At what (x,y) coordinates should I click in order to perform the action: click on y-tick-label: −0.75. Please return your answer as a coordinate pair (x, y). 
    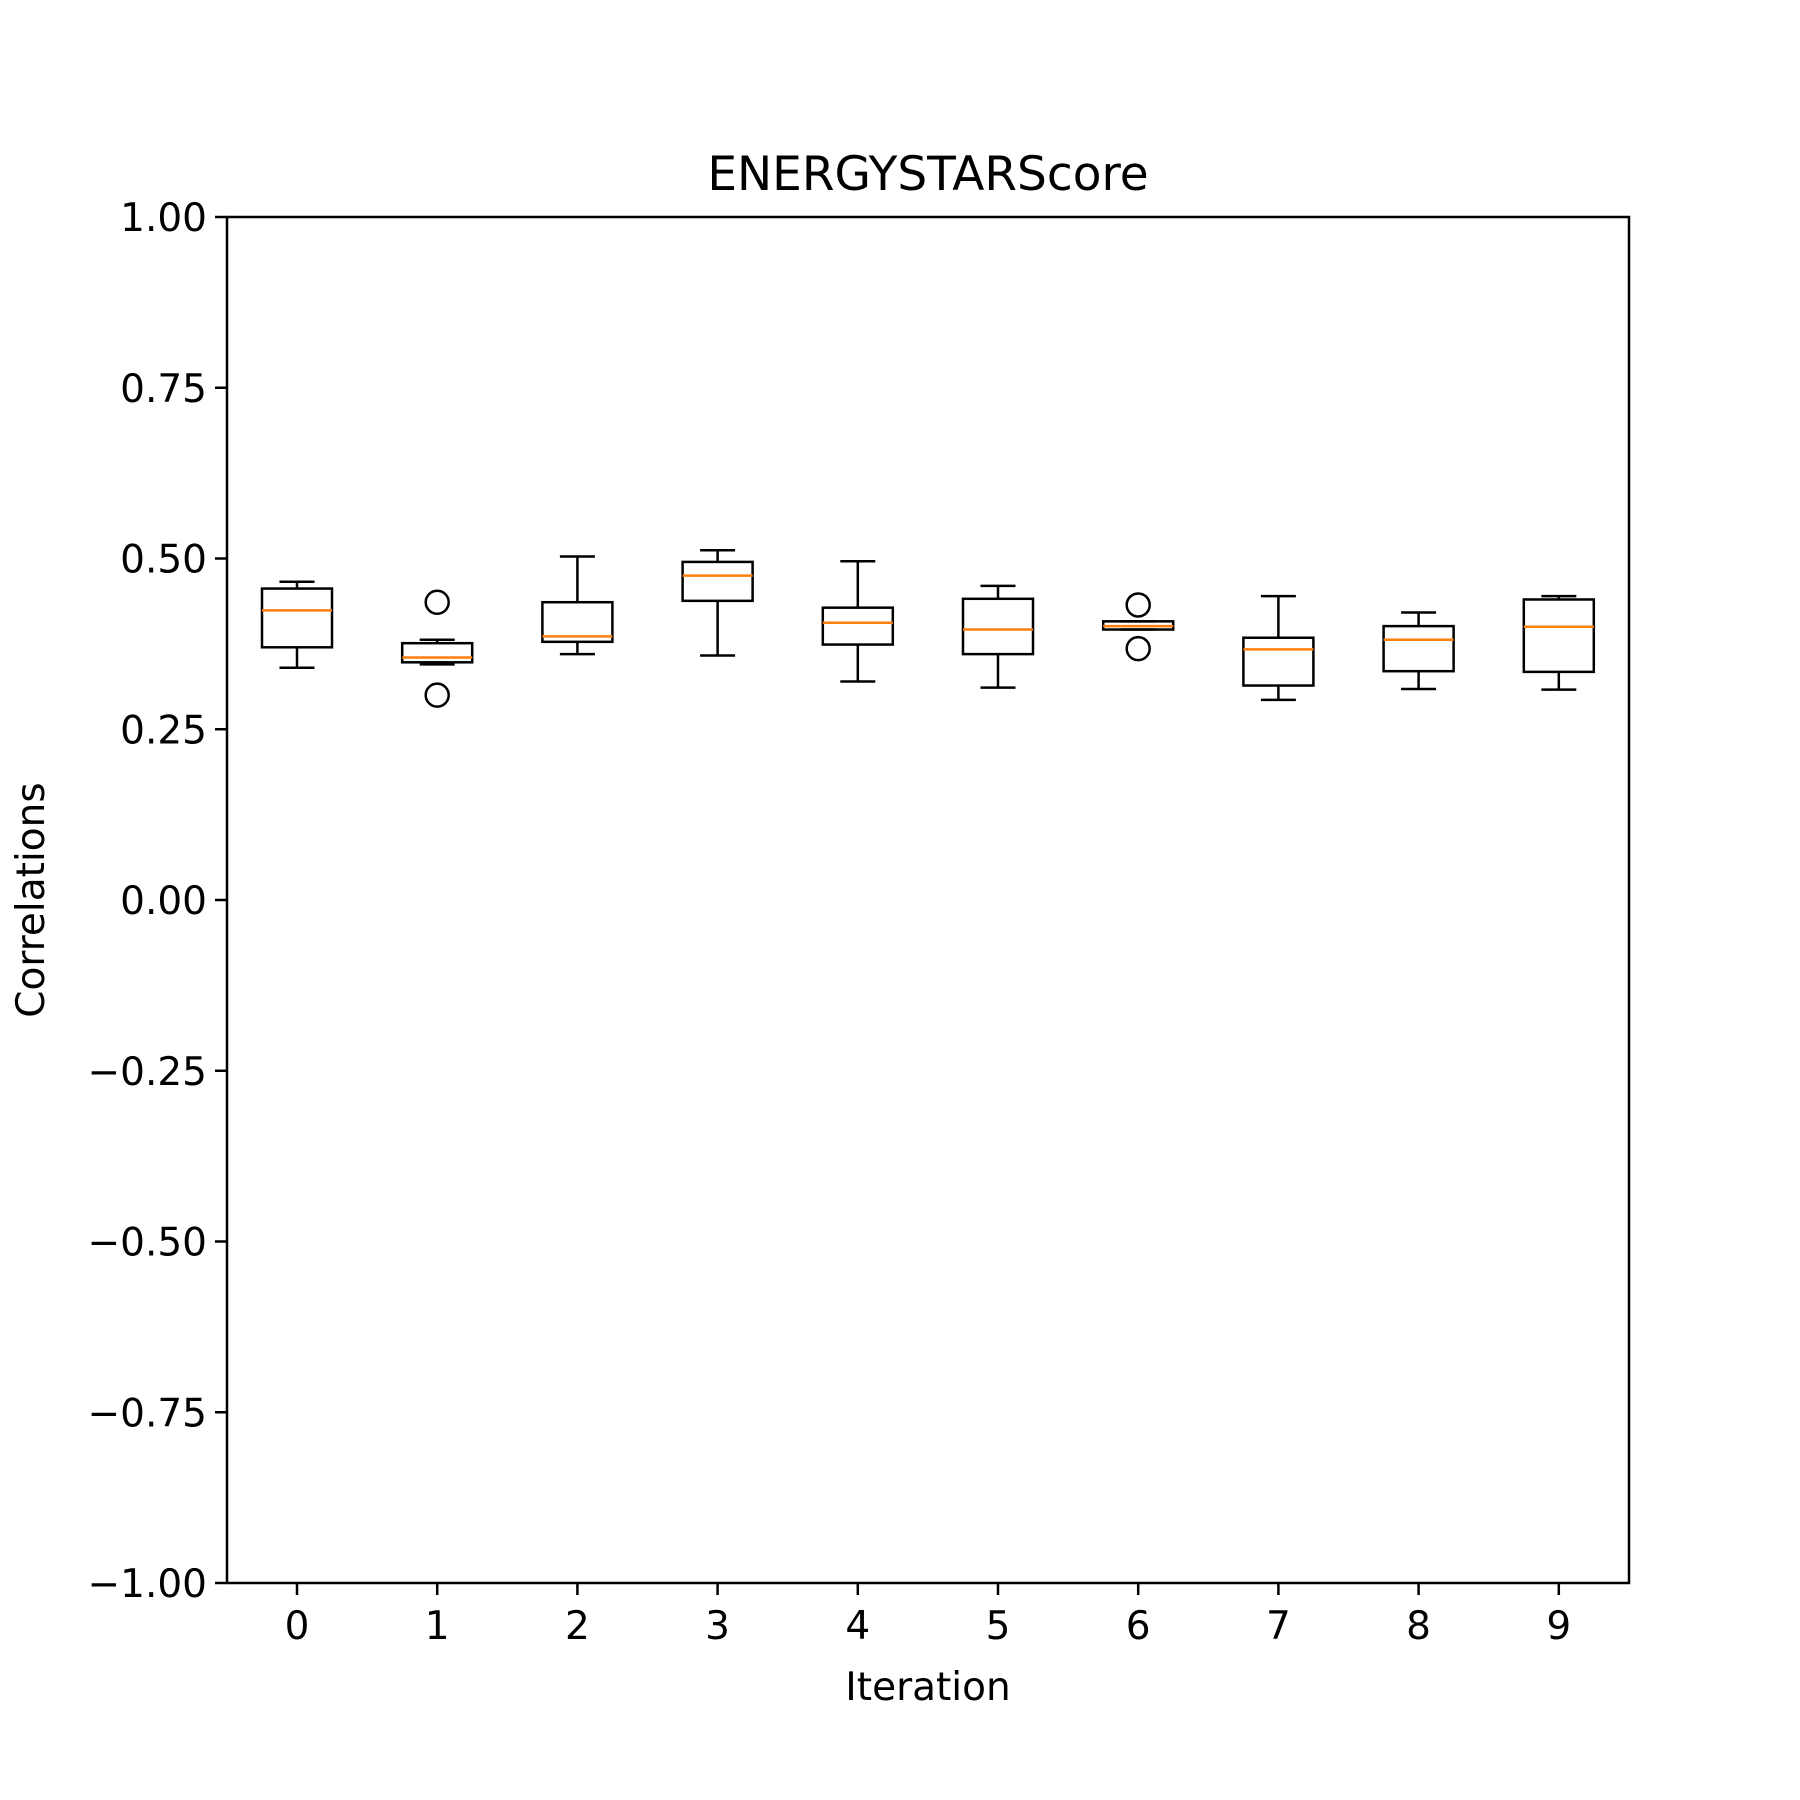
    Looking at the image, I should click on (147, 1413).